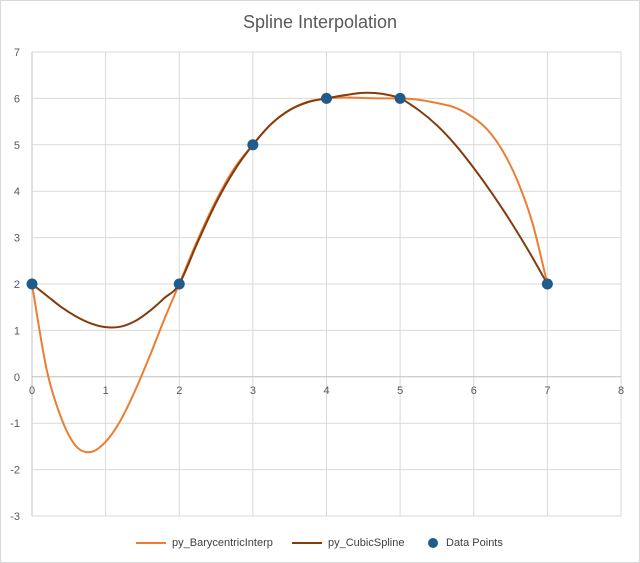 This screenshot has width=640, height=563. What do you see at coordinates (474, 543) in the screenshot?
I see `legend-label-data-points: Data Points` at bounding box center [474, 543].